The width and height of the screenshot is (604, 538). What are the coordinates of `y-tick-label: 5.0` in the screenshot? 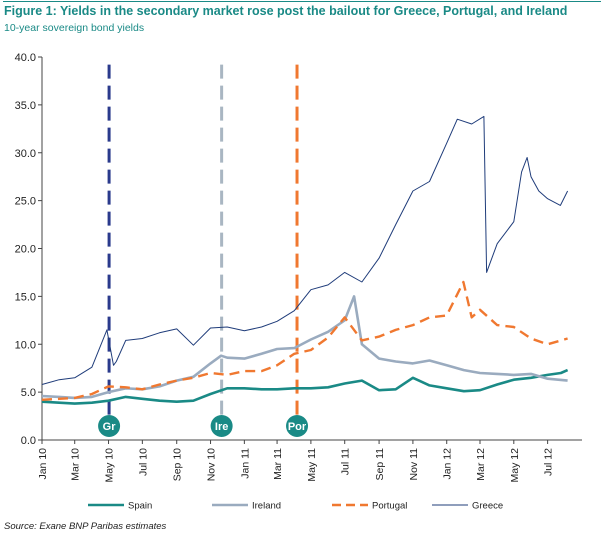 It's located at (28, 393).